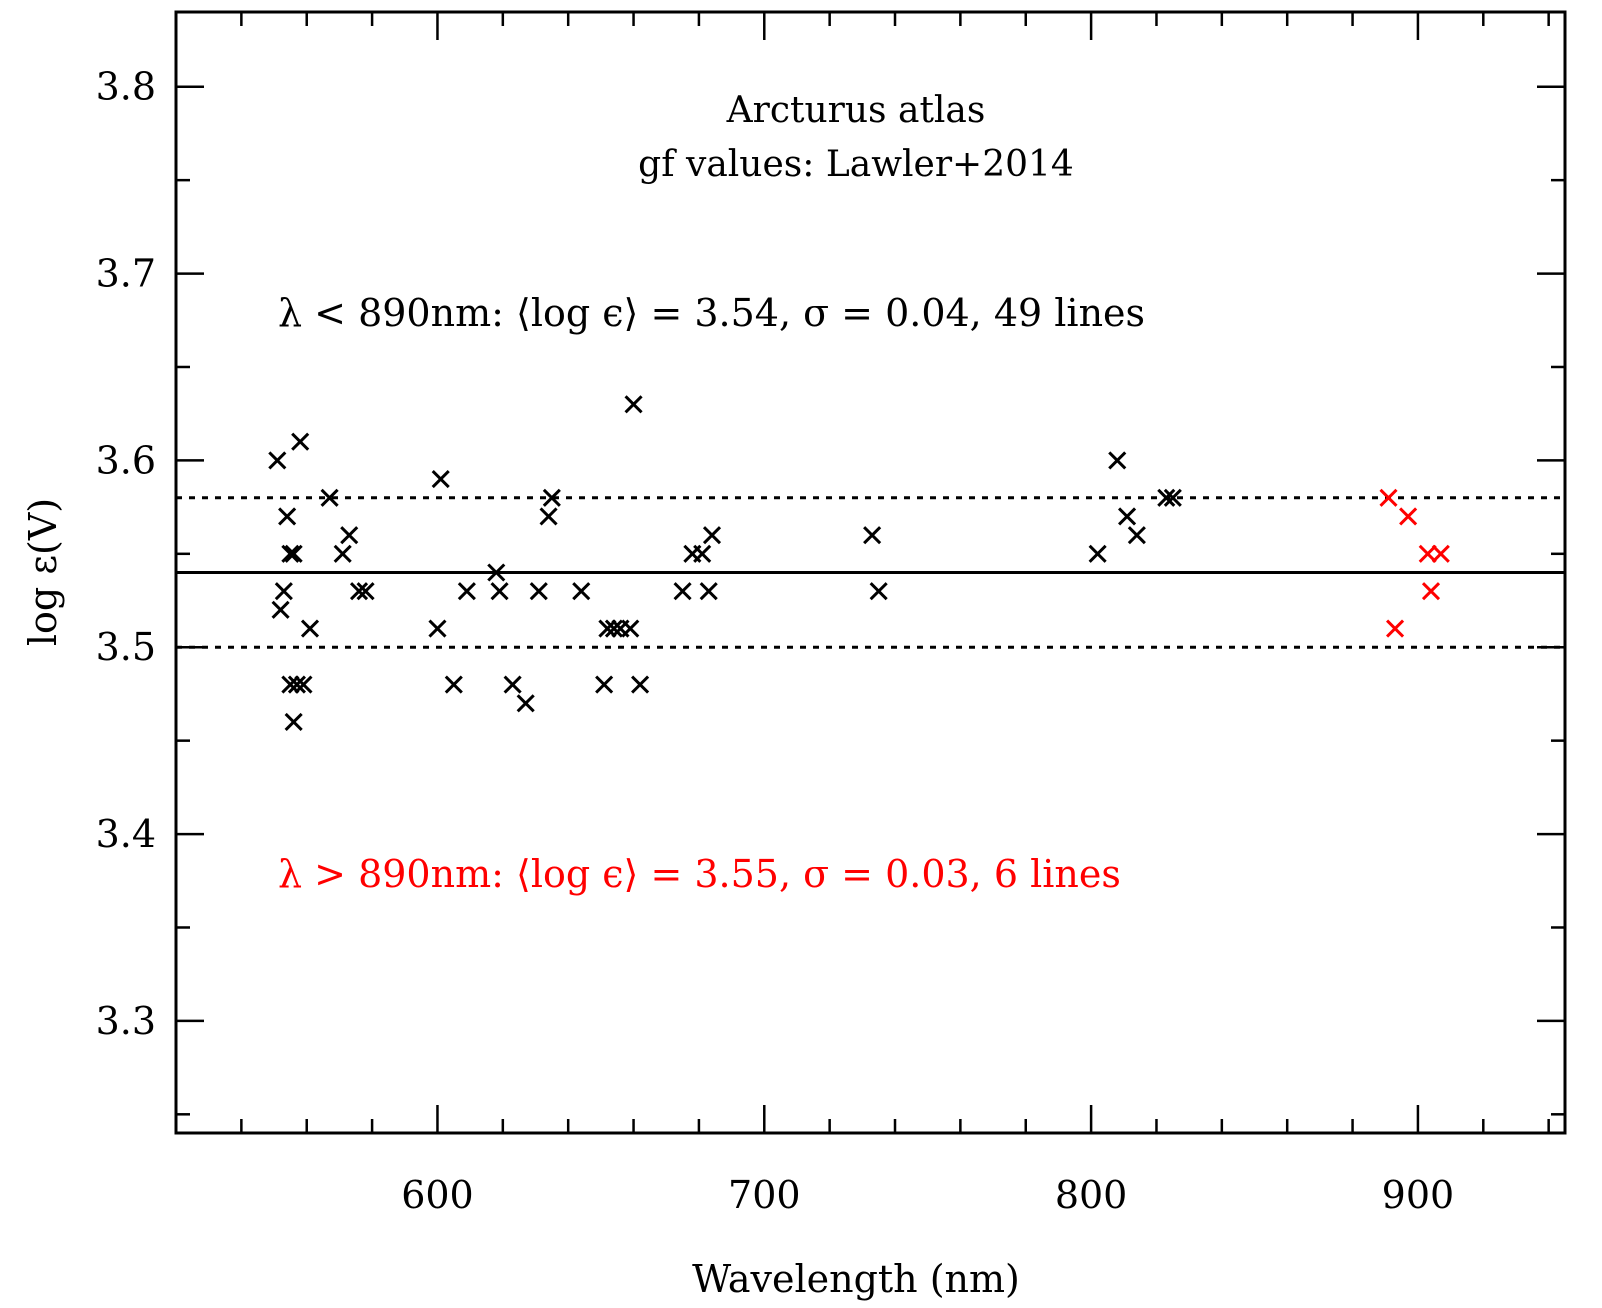 The height and width of the screenshot is (1308, 1602). I want to click on x-tick-label: 800, so click(1091, 1195).